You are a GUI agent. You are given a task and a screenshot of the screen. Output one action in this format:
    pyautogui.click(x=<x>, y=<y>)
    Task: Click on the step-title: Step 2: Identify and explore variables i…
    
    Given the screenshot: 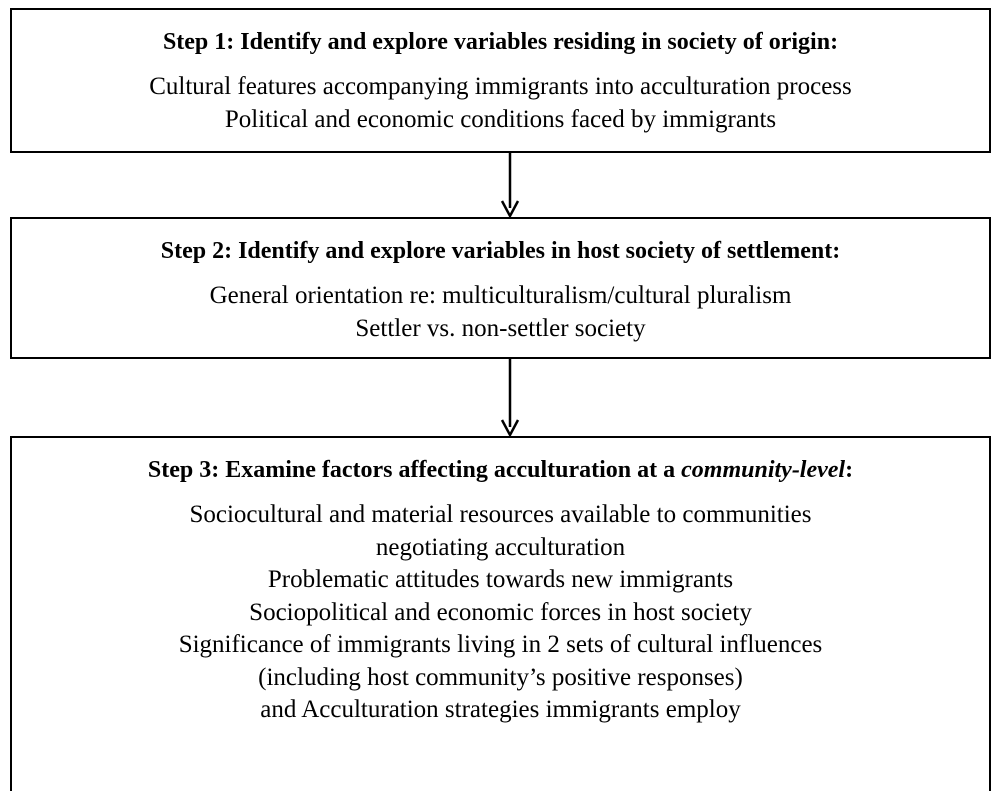 What is the action you would take?
    pyautogui.click(x=500, y=251)
    